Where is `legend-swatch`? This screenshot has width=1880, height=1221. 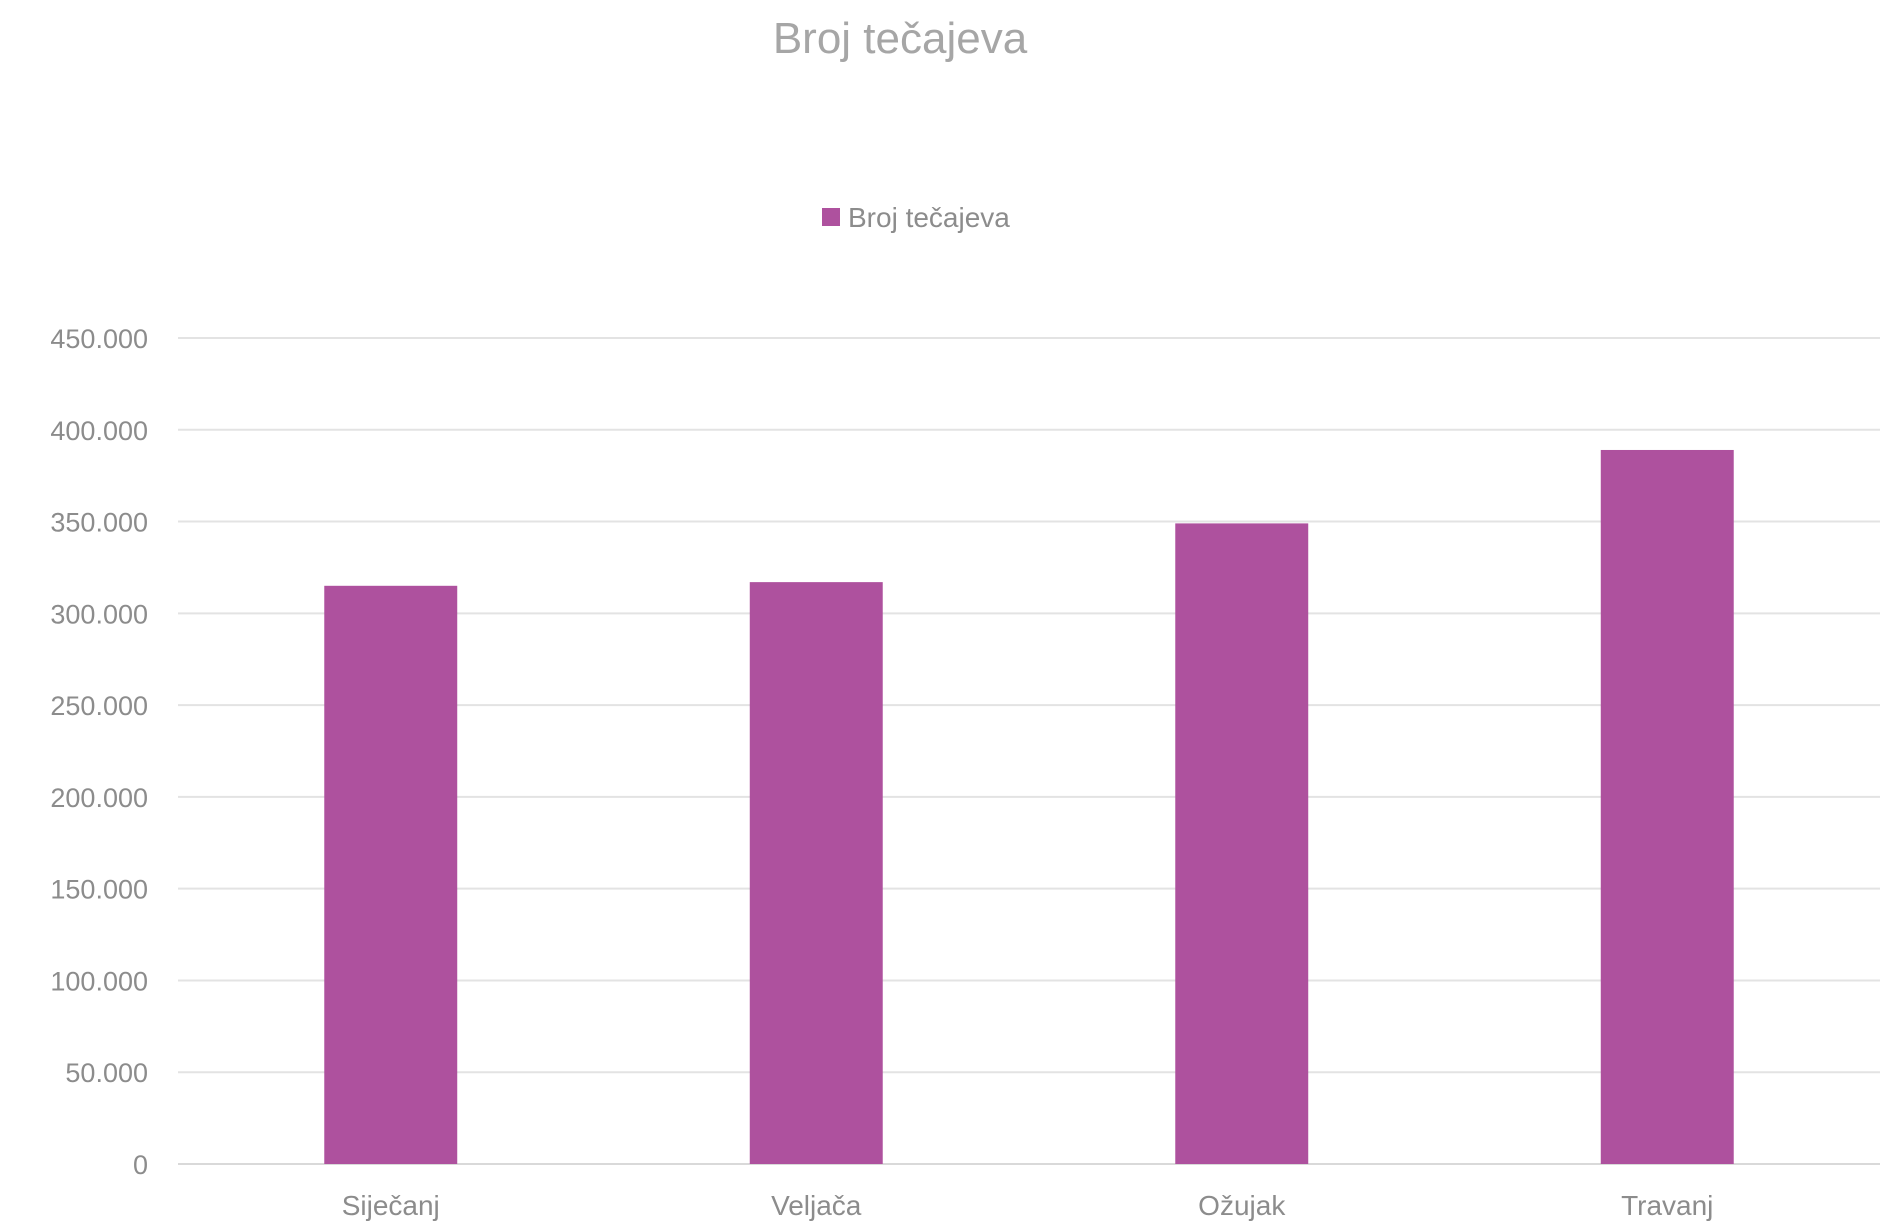 legend-swatch is located at coordinates (831, 217).